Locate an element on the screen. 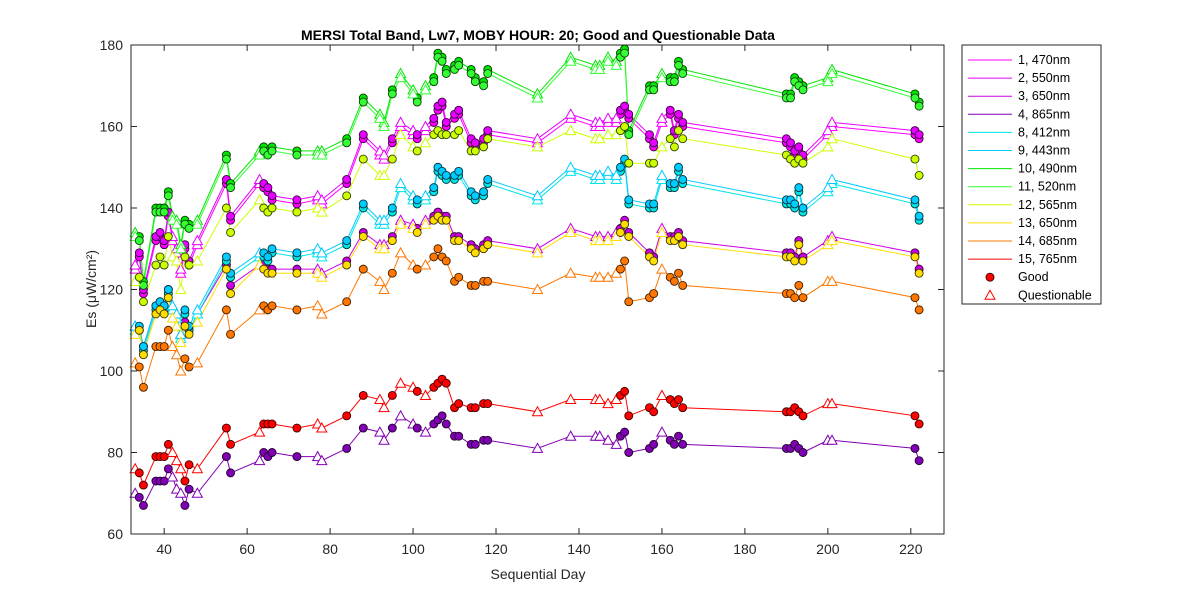 The width and height of the screenshot is (1200, 600). legend-label-5: 9, 443nm is located at coordinates (1044, 151).